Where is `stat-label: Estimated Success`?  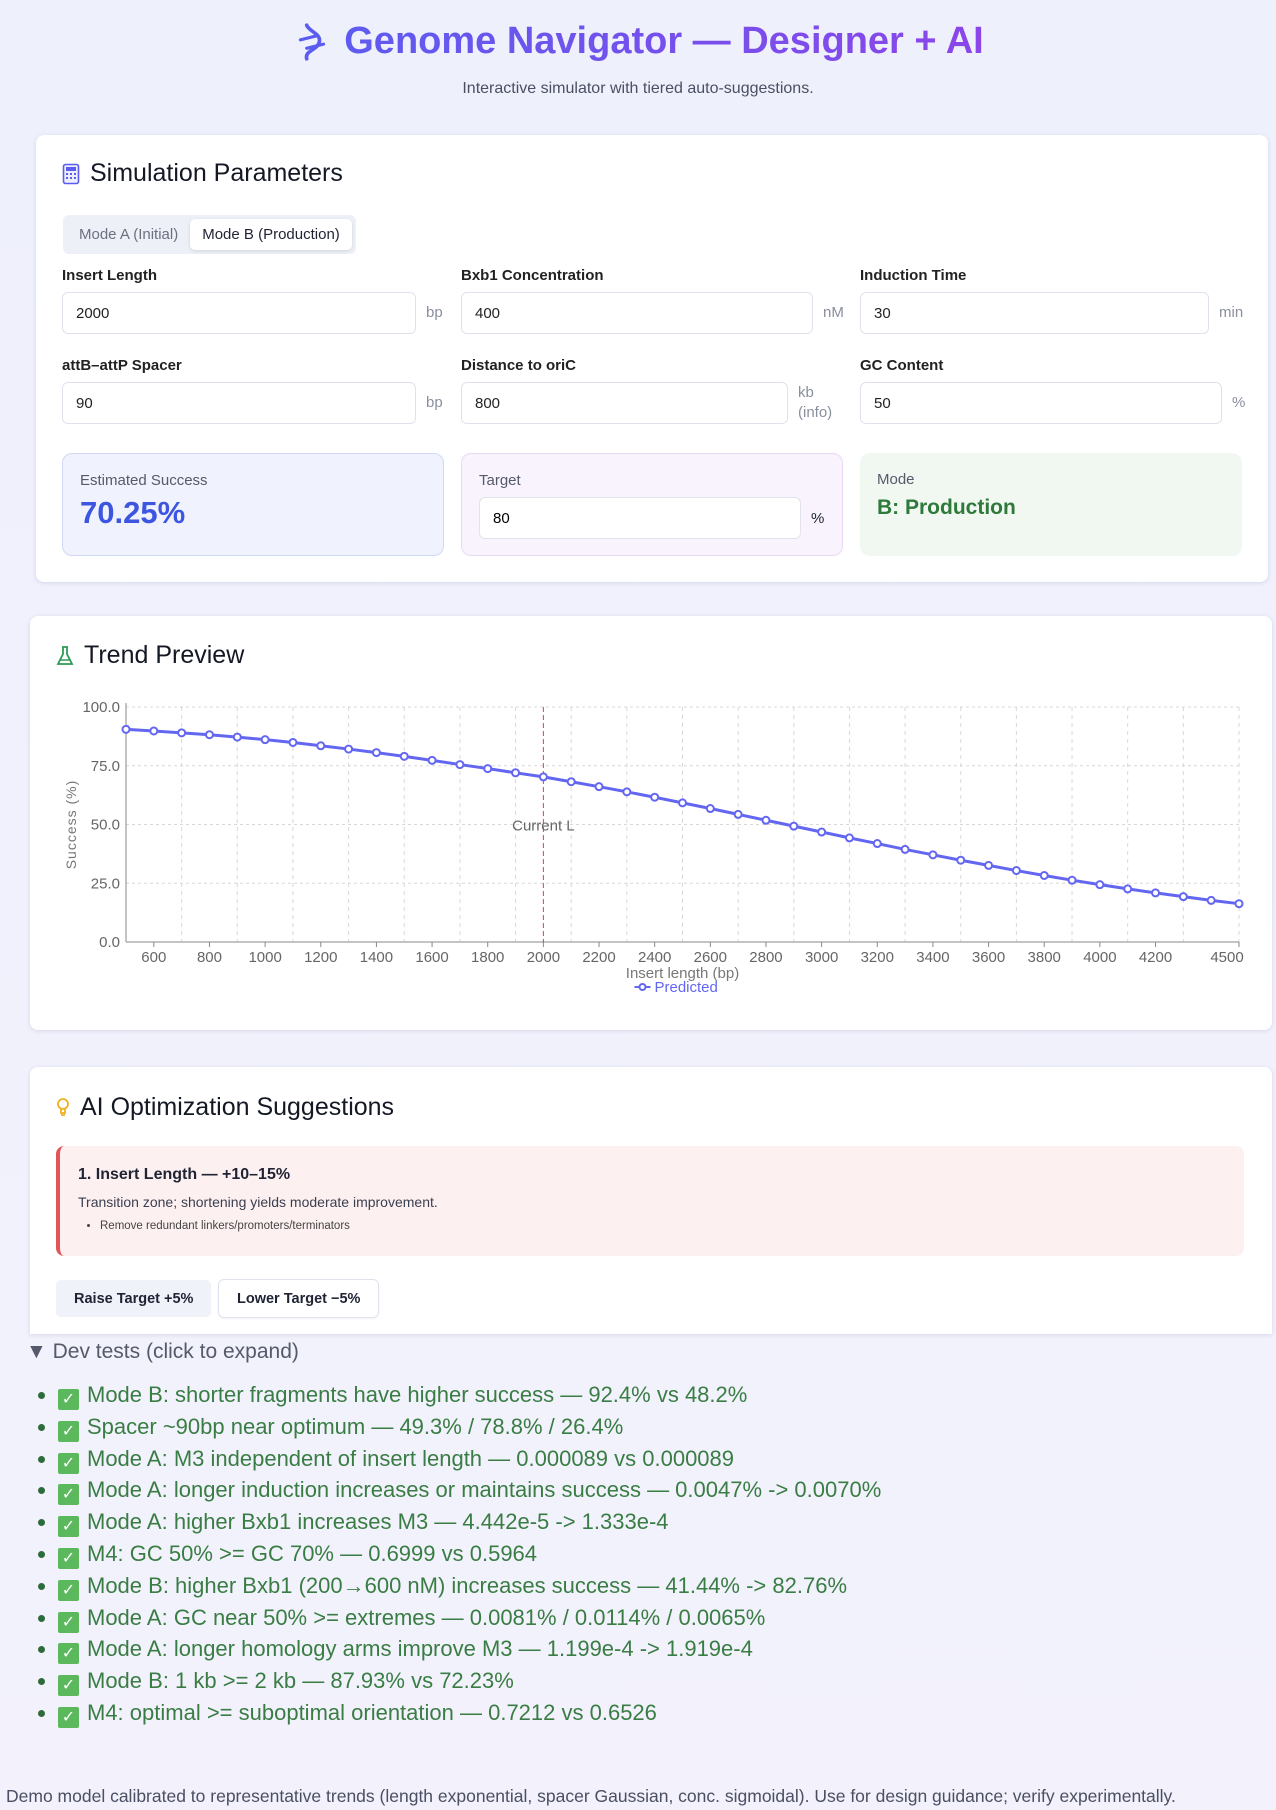
stat-label: Estimated Success is located at coordinates (144, 480).